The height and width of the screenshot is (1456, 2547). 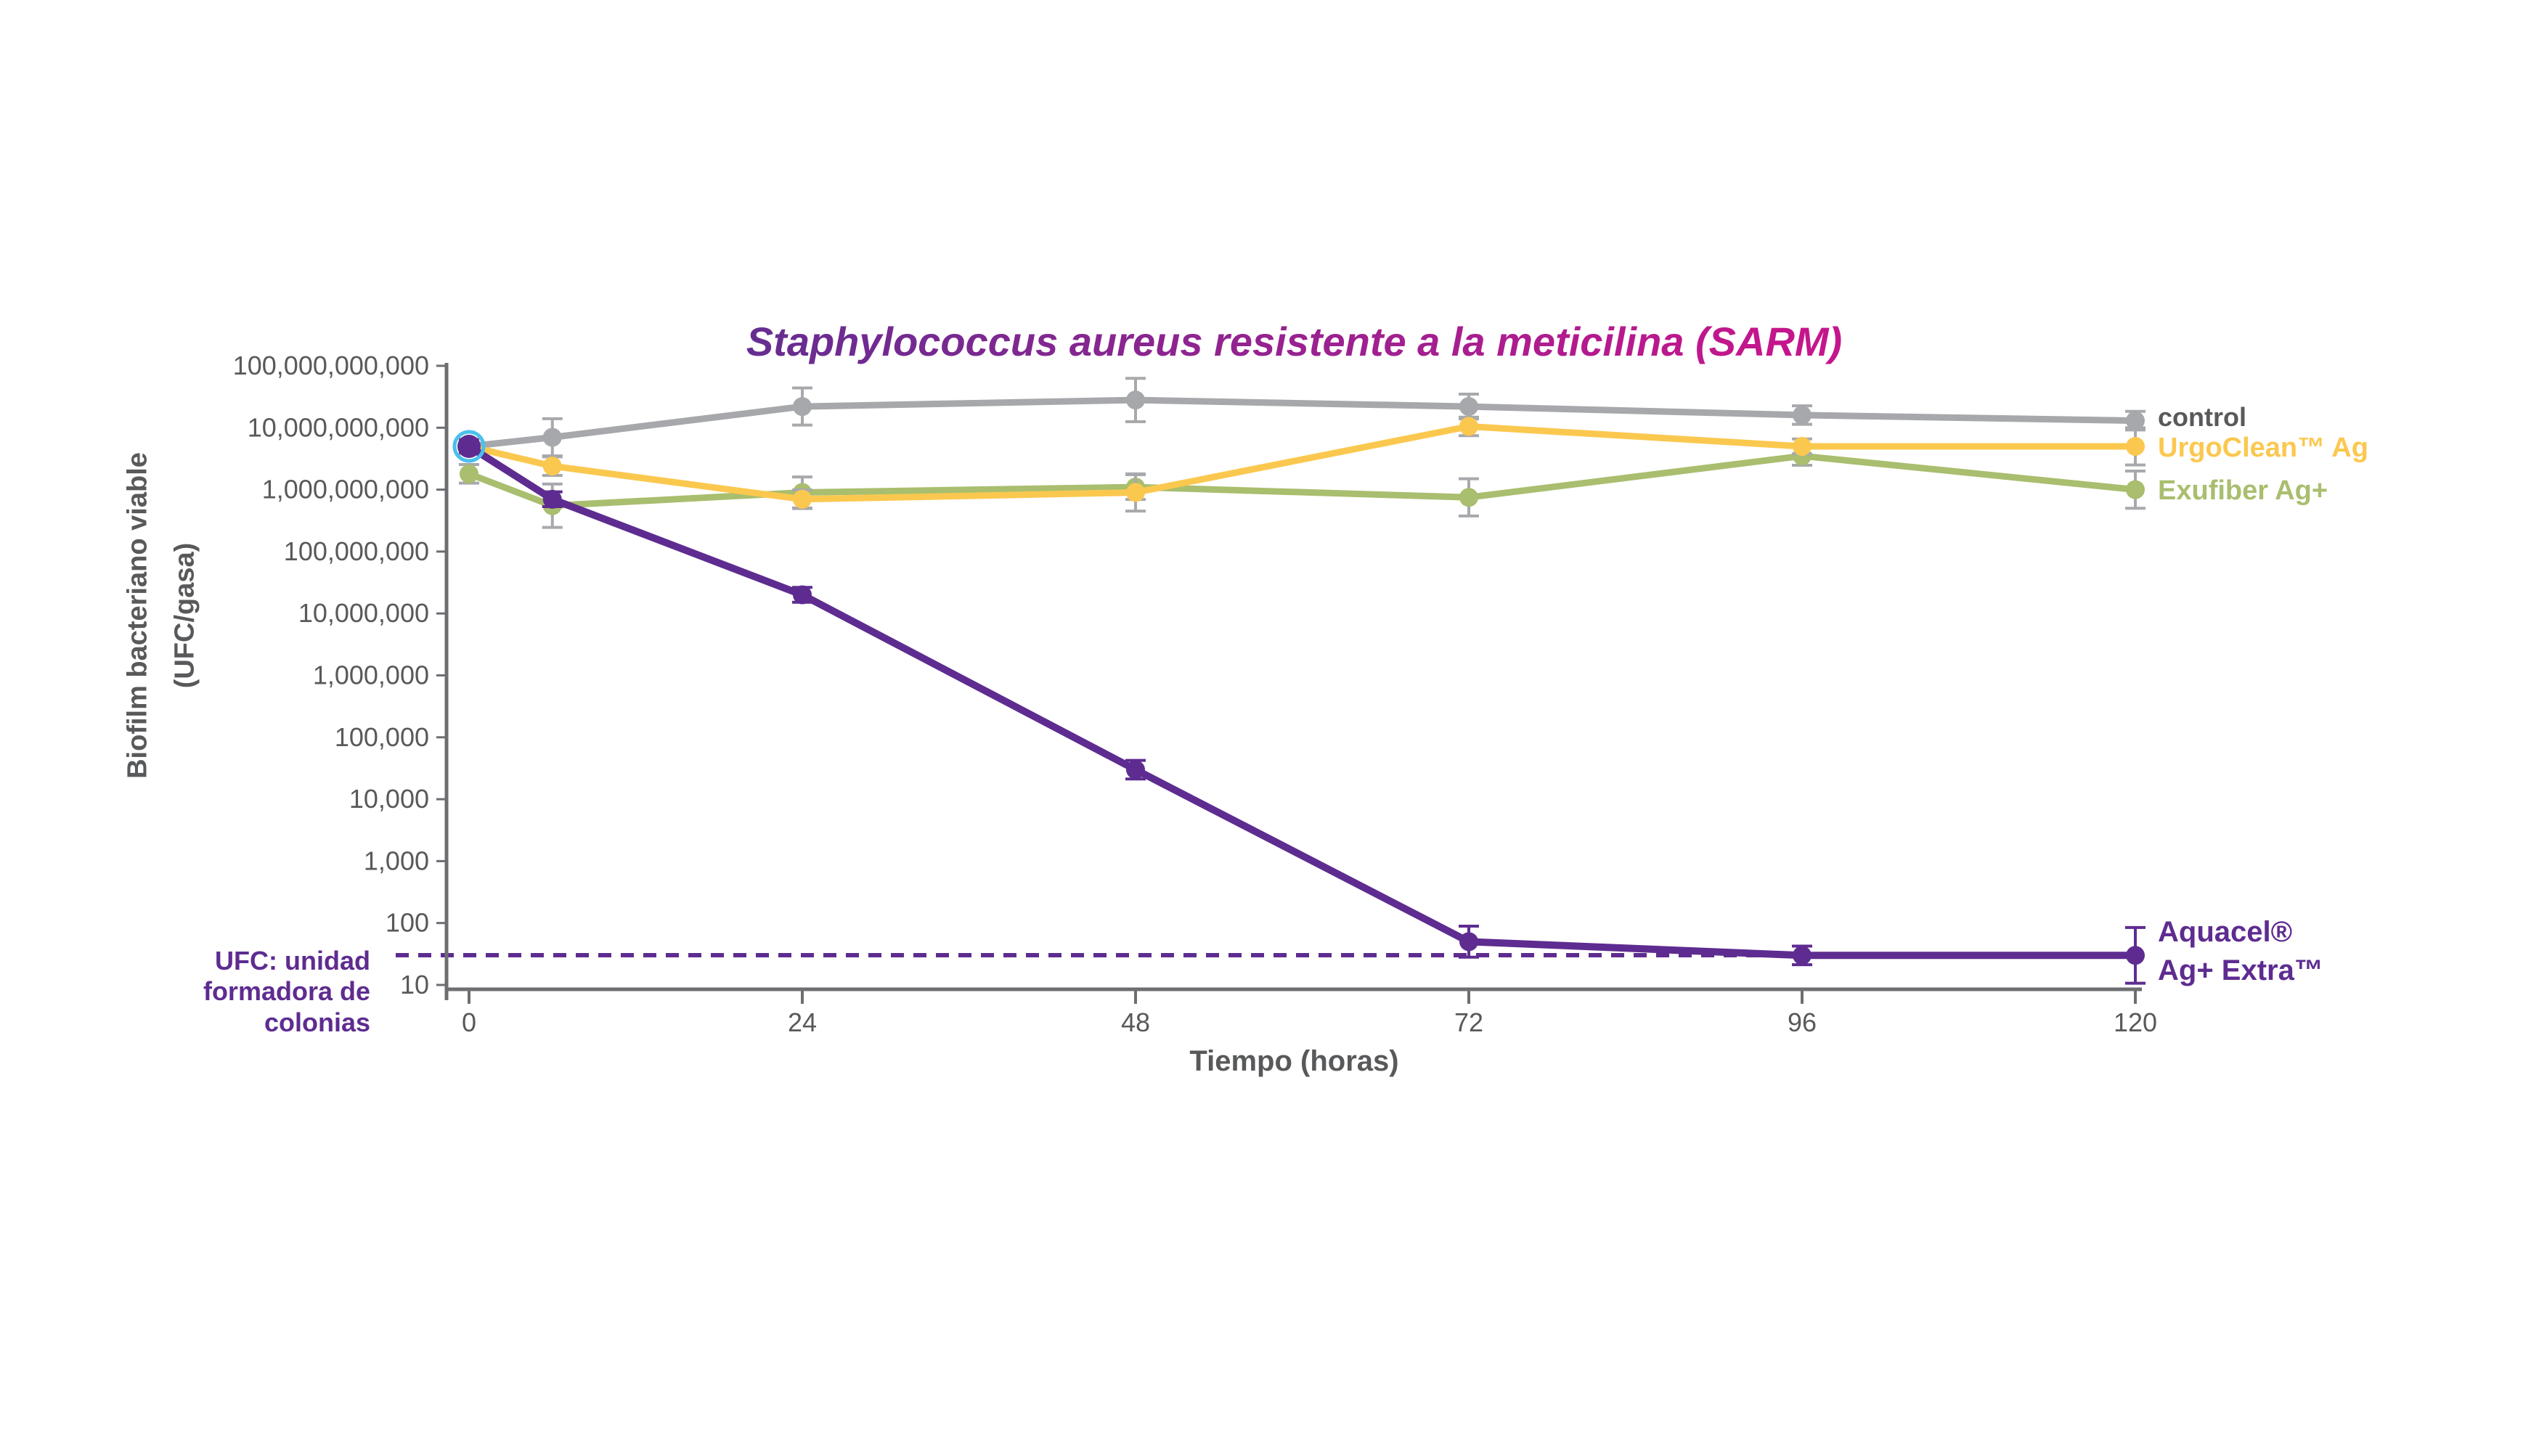 I want to click on detection-note-line: formadora de, so click(x=286, y=991).